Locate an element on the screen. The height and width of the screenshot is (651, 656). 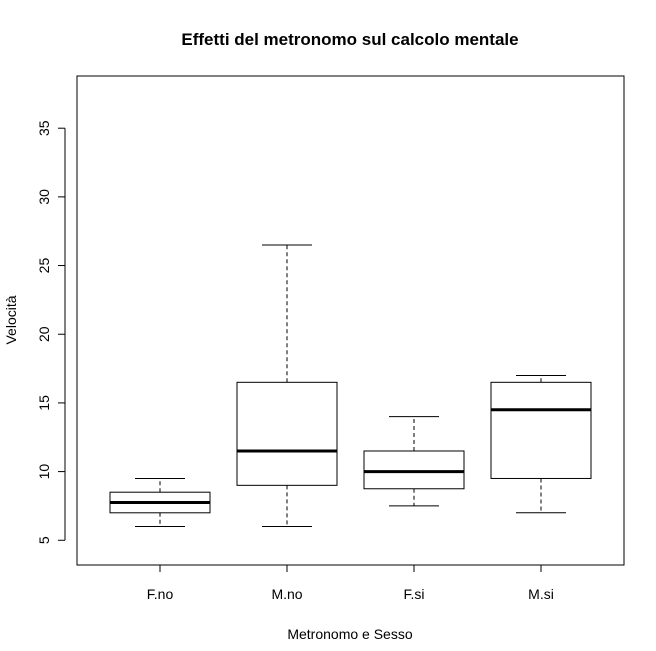
box-f-no is located at coordinates (160, 502).